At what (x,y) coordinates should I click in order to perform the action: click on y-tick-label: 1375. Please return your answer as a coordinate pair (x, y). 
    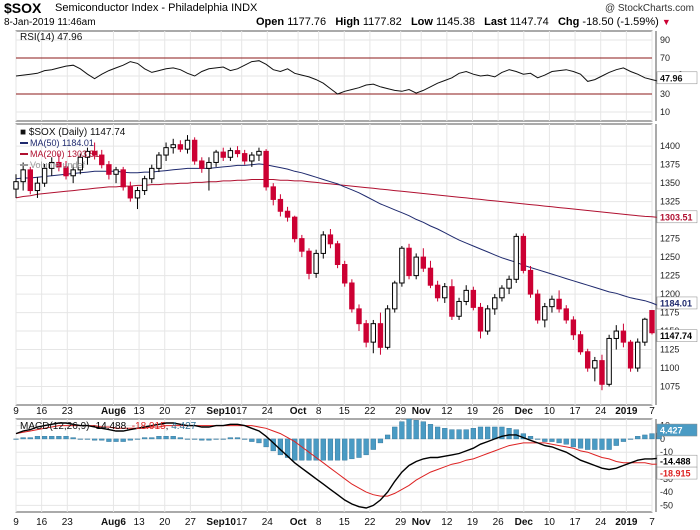
    Looking at the image, I should click on (670, 165).